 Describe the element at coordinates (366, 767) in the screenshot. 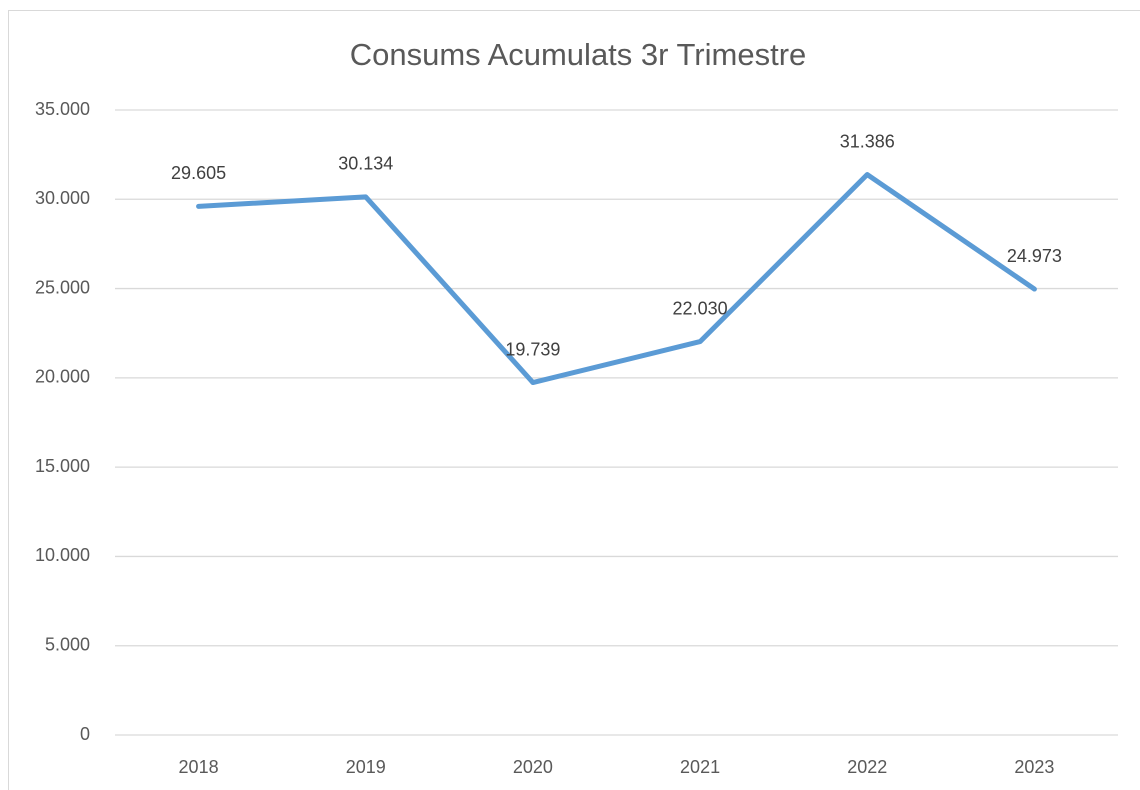

I see `x-tick-label: 2019` at that location.